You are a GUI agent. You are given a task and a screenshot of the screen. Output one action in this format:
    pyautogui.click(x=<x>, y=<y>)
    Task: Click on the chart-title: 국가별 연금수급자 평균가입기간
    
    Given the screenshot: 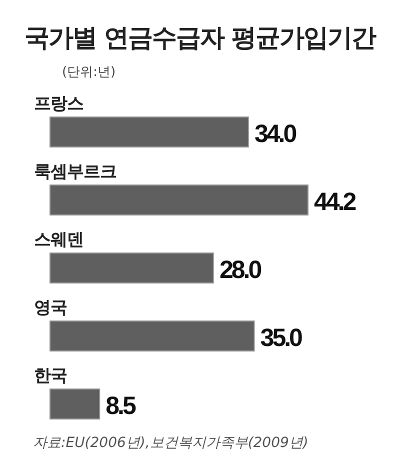 What is the action you would take?
    pyautogui.click(x=200, y=37)
    